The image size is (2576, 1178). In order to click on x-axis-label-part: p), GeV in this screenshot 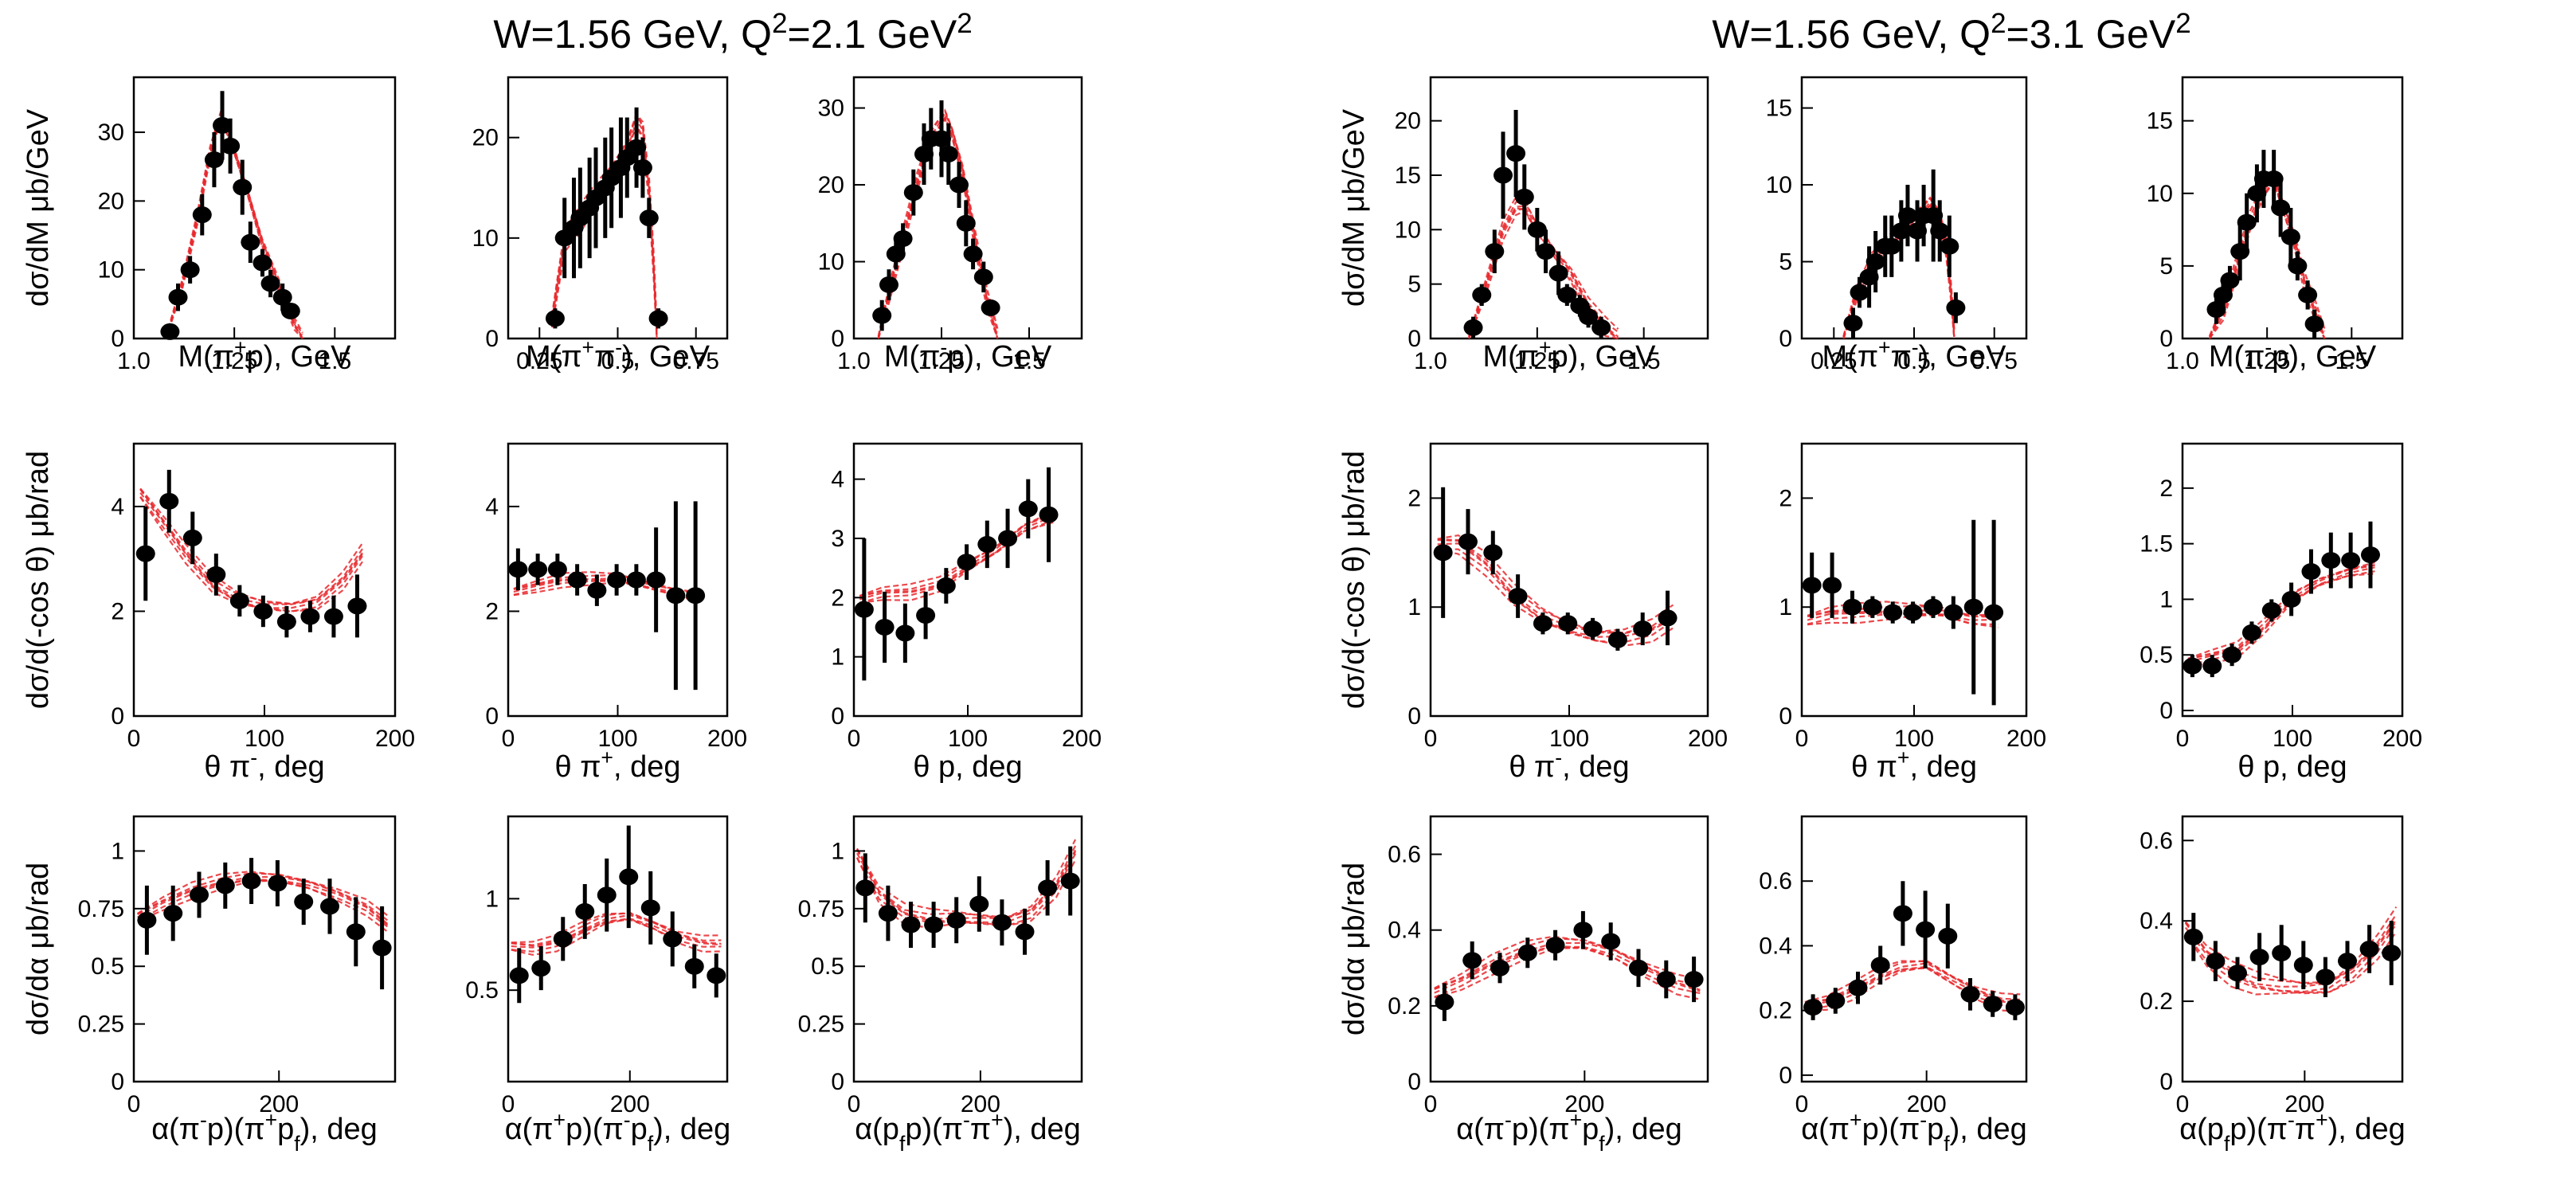, I will do `click(999, 357)`.